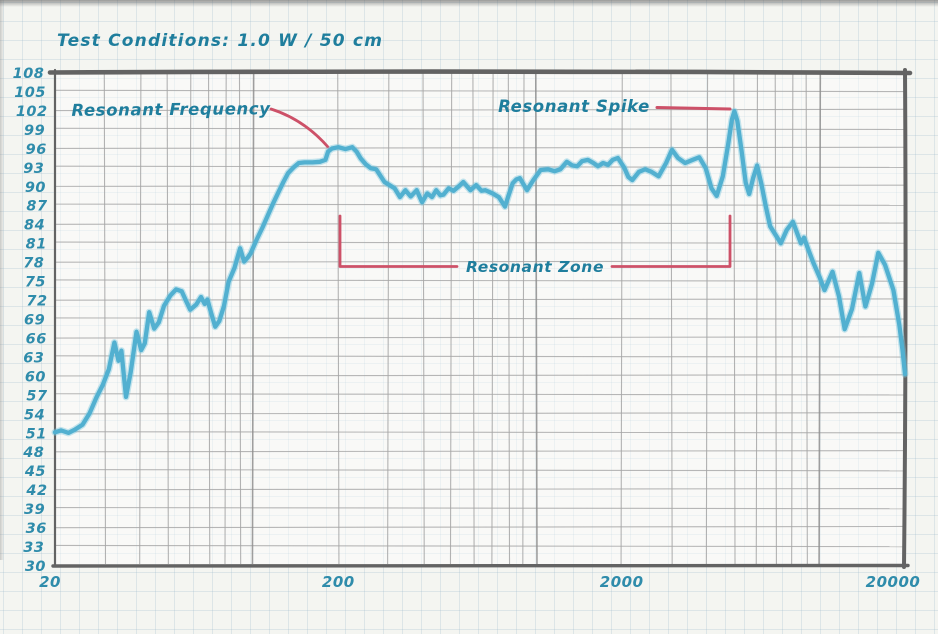 Image resolution: width=938 pixels, height=634 pixels. I want to click on y-tick-label: 42, so click(36, 491).